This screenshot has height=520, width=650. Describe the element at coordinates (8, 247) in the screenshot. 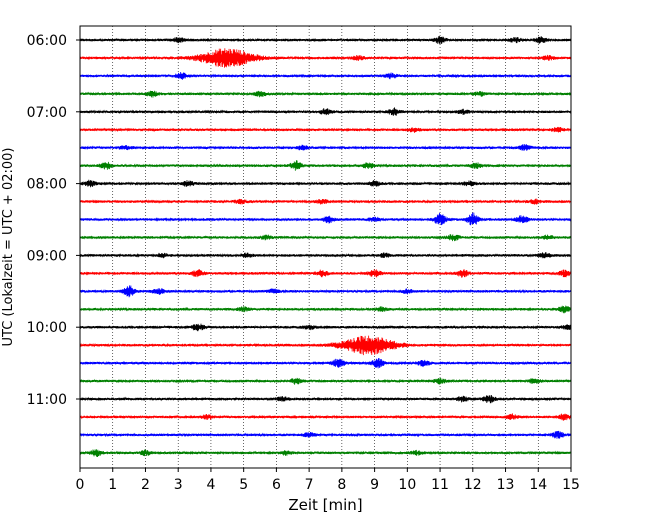

I see `y-axis-label: UTC (Lokalzeit = UTC + 02:00)` at that location.